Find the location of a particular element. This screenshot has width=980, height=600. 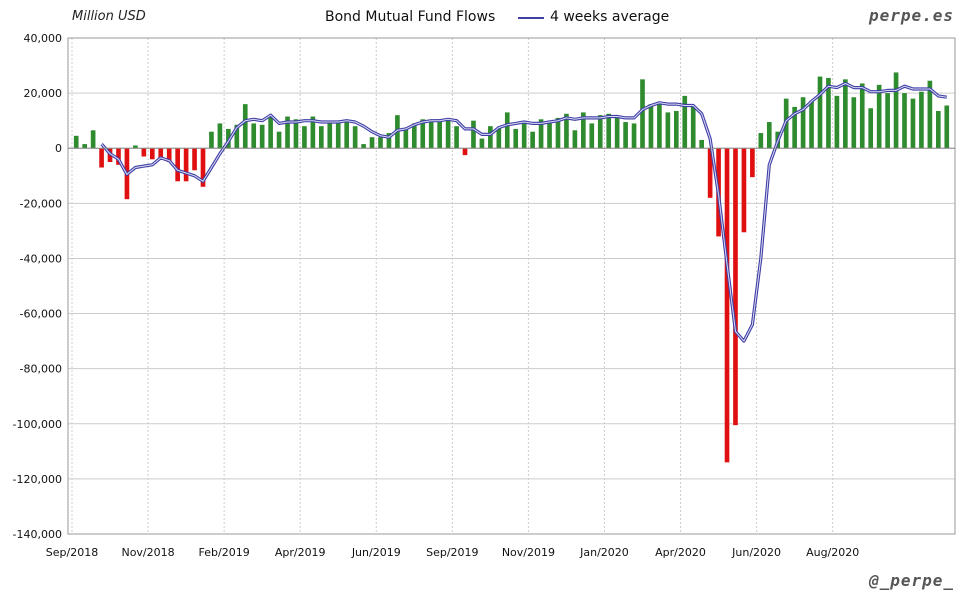

unit-label: Million USD is located at coordinates (109, 16).